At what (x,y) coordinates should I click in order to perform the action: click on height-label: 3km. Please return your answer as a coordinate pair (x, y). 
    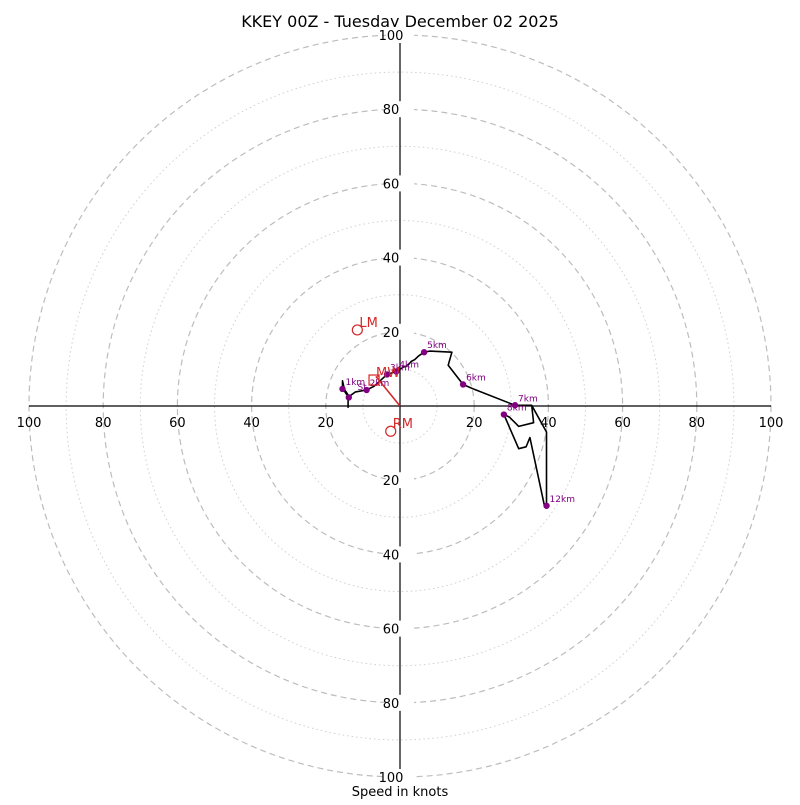
    Looking at the image, I should click on (400, 368).